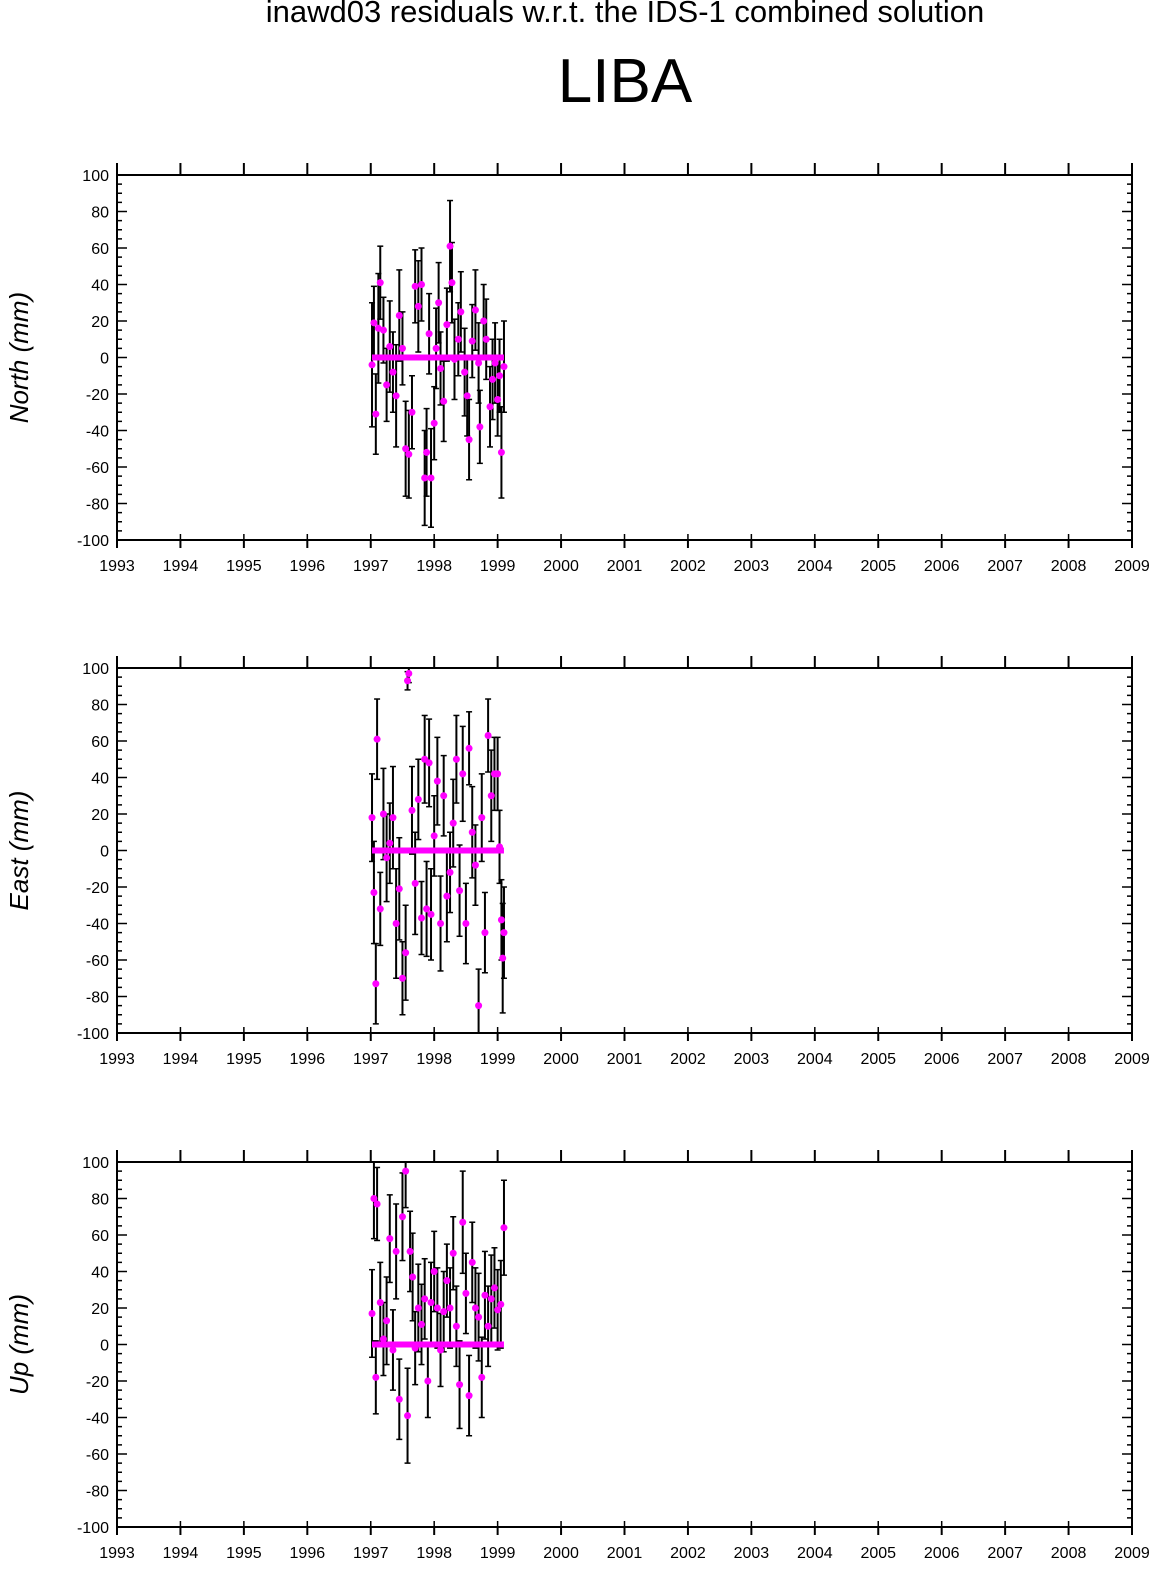  What do you see at coordinates (434, 566) in the screenshot?
I see `x-tick-label: 1998` at bounding box center [434, 566].